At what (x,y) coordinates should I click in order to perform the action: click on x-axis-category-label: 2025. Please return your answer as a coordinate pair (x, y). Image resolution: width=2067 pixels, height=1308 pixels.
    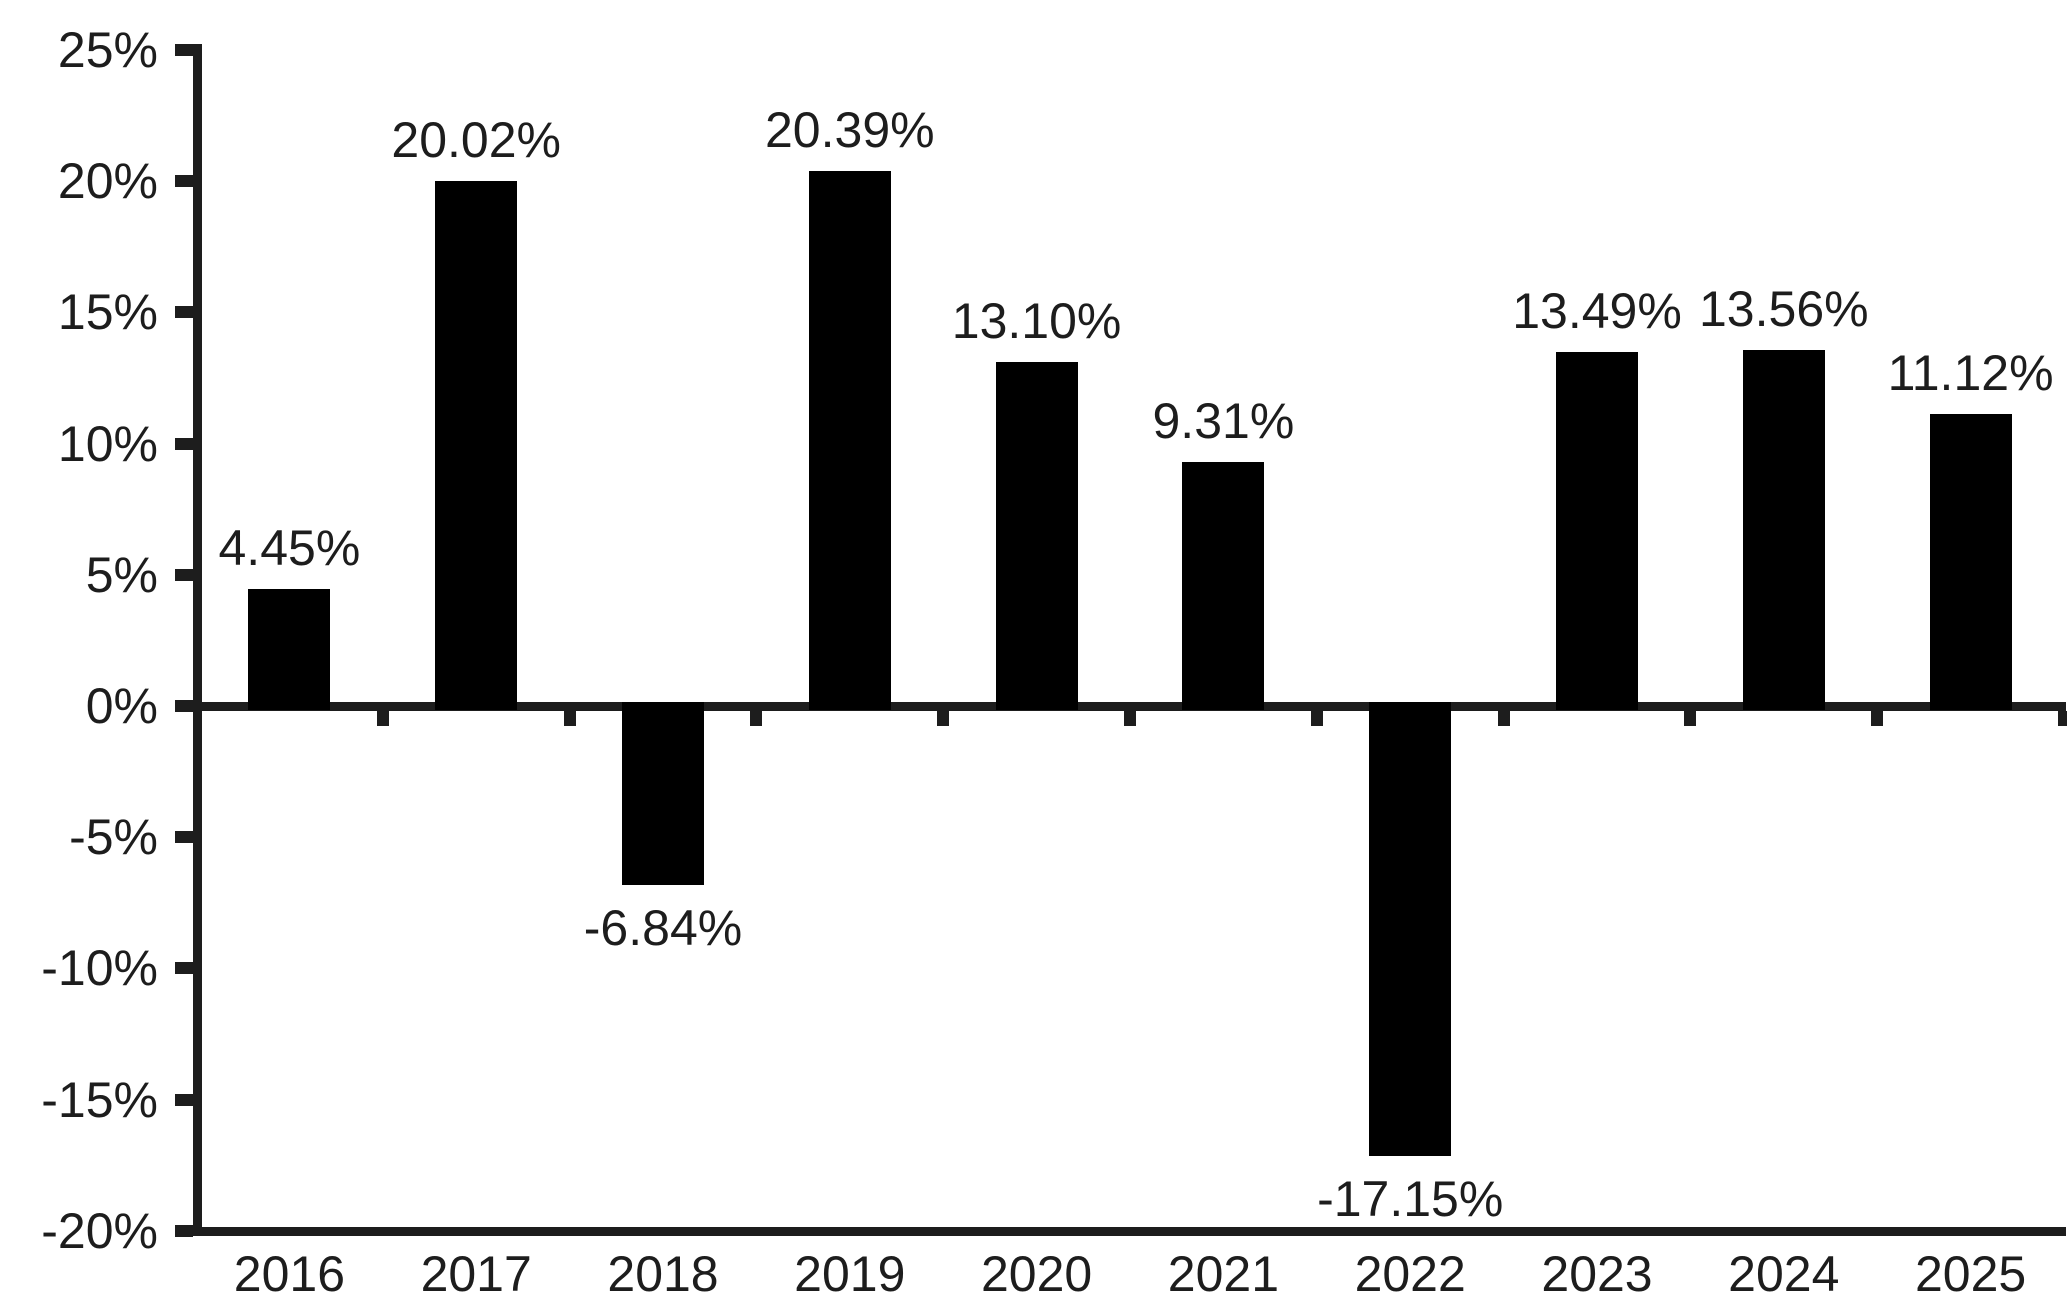
    Looking at the image, I should click on (1970, 1274).